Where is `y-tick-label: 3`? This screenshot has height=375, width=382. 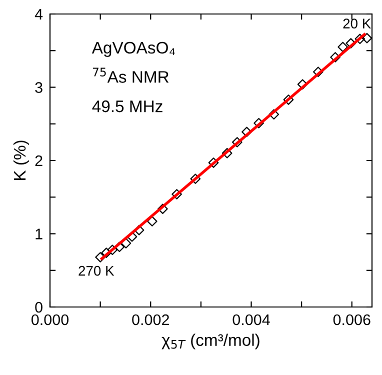 y-tick-label: 3 is located at coordinates (38, 87).